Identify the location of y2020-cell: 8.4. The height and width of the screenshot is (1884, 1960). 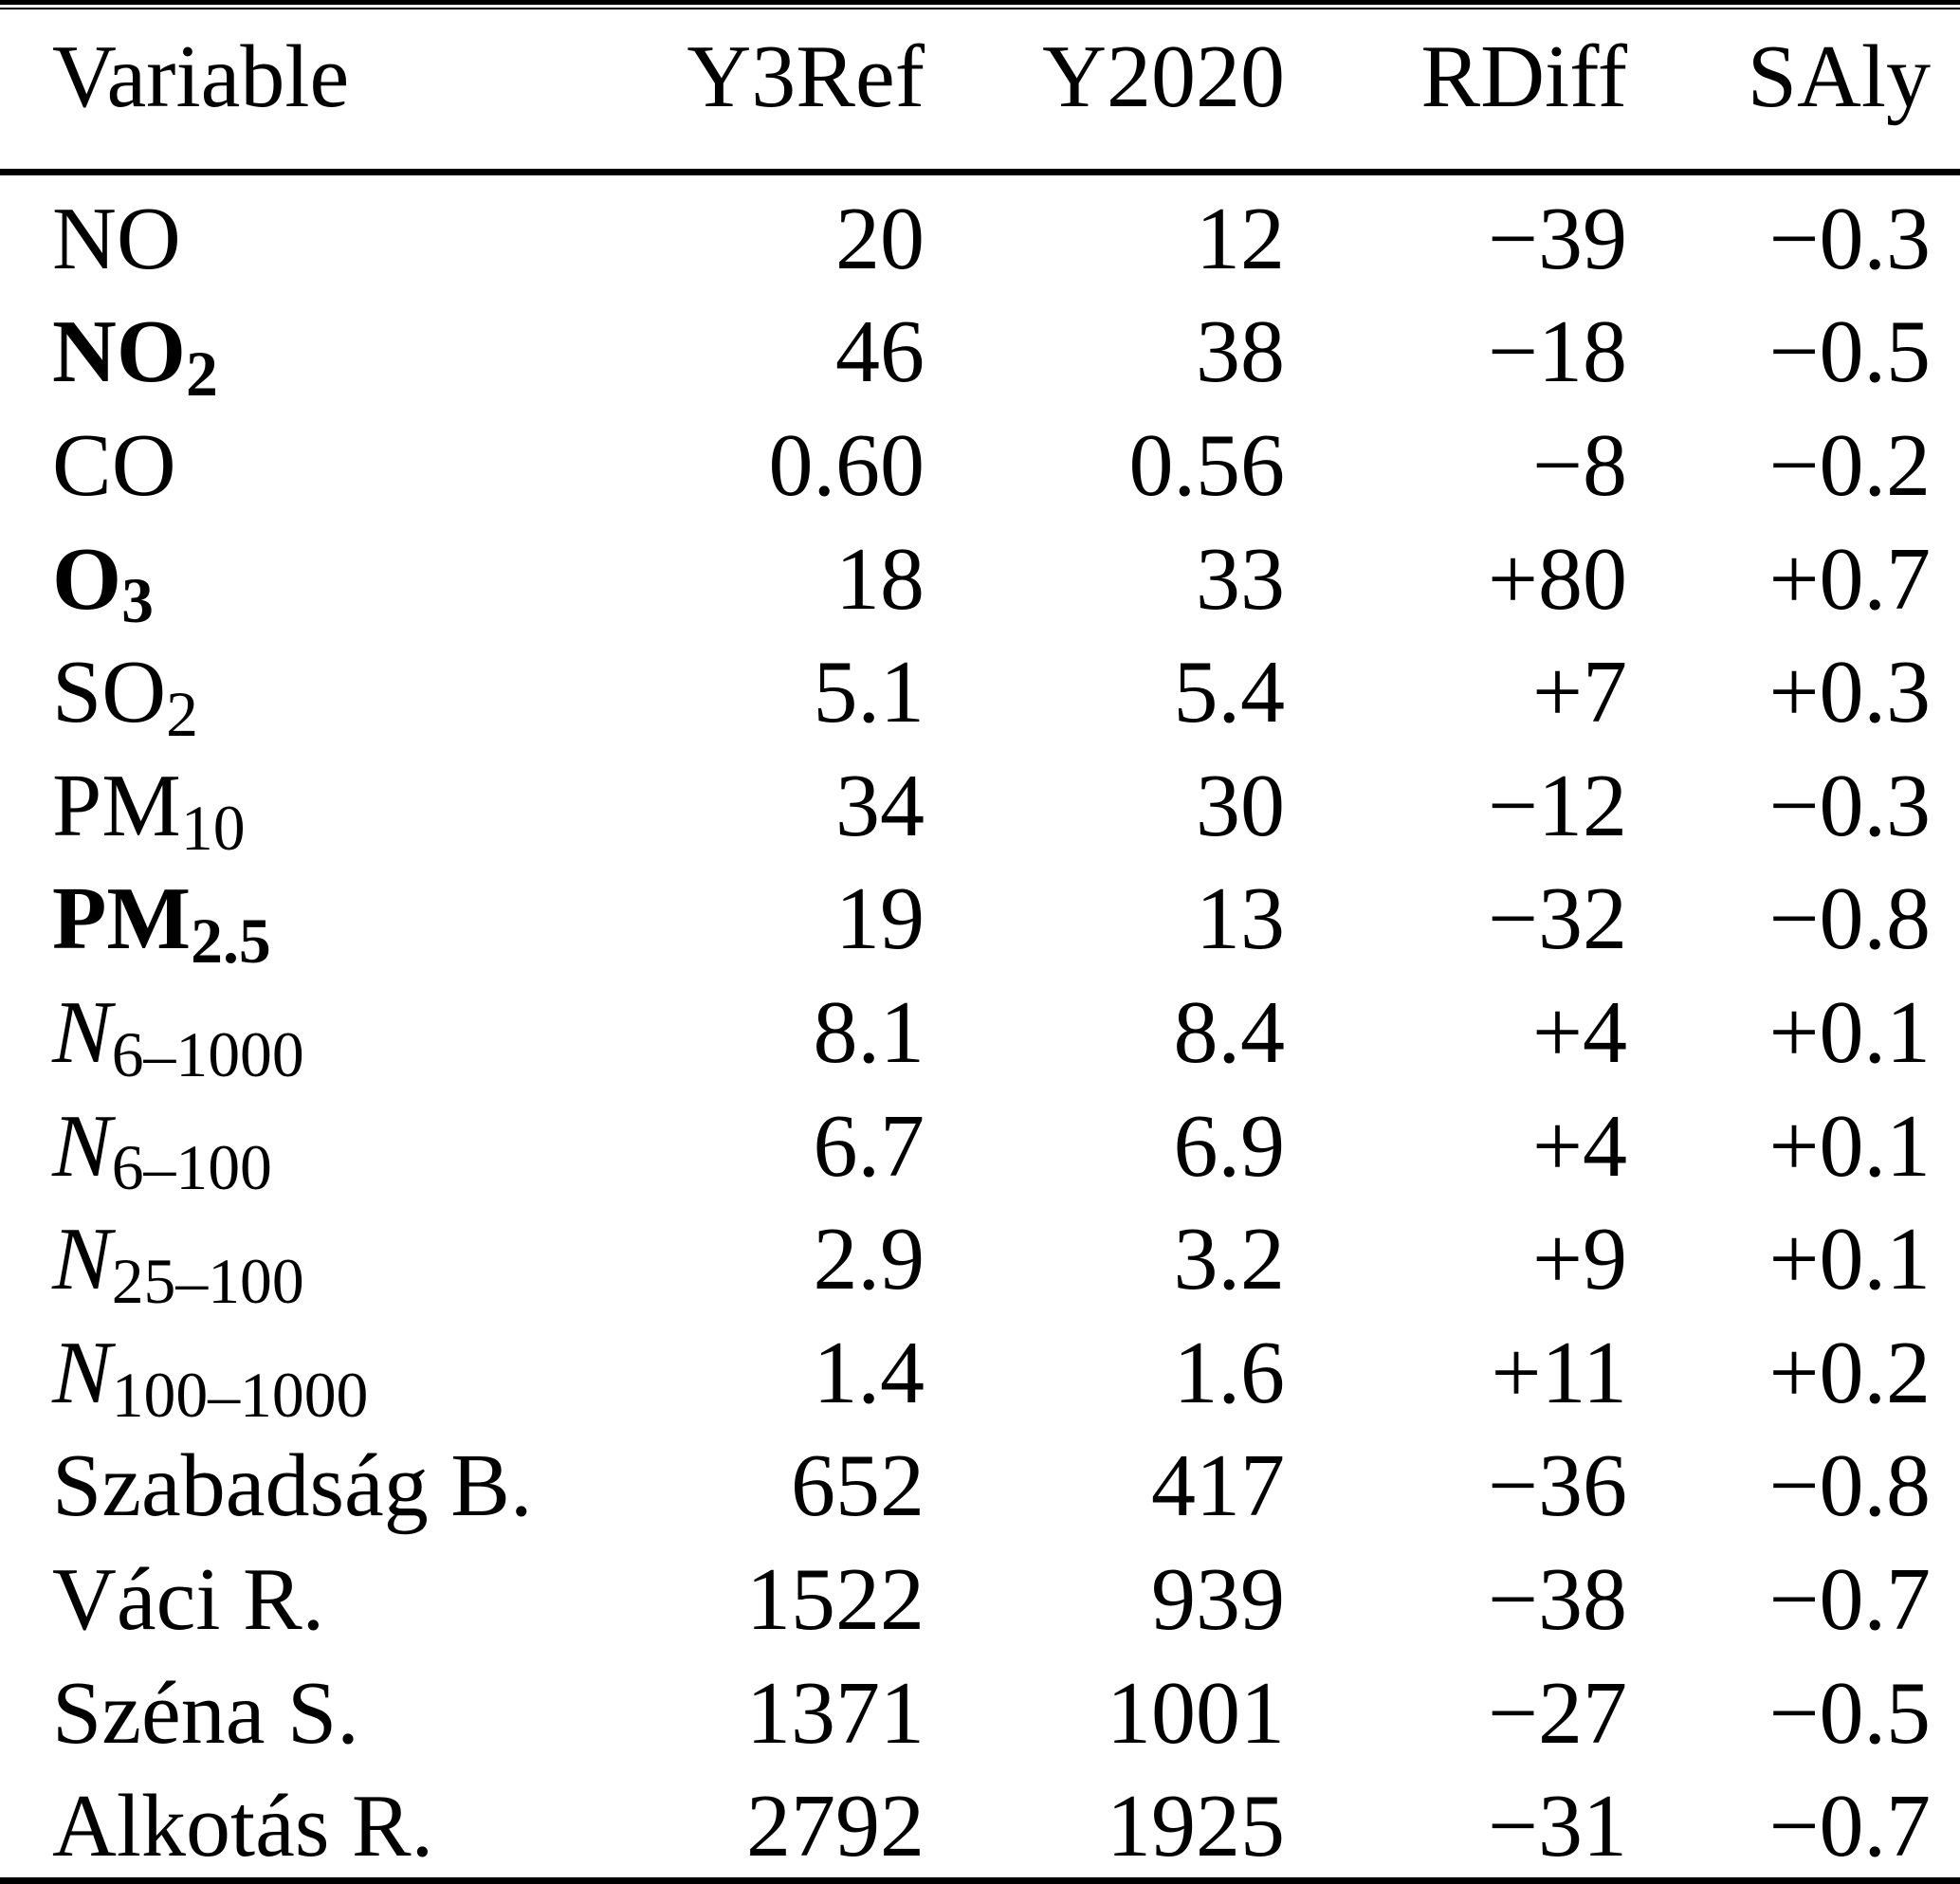
(1229, 1032).